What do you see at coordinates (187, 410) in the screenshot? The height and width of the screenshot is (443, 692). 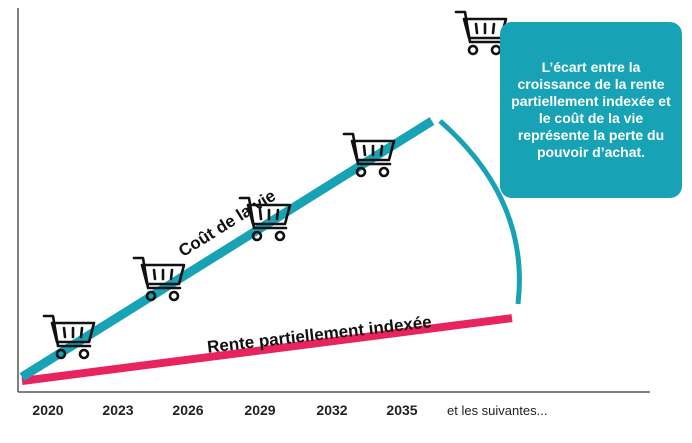 I see `x-tick-label: 2026` at bounding box center [187, 410].